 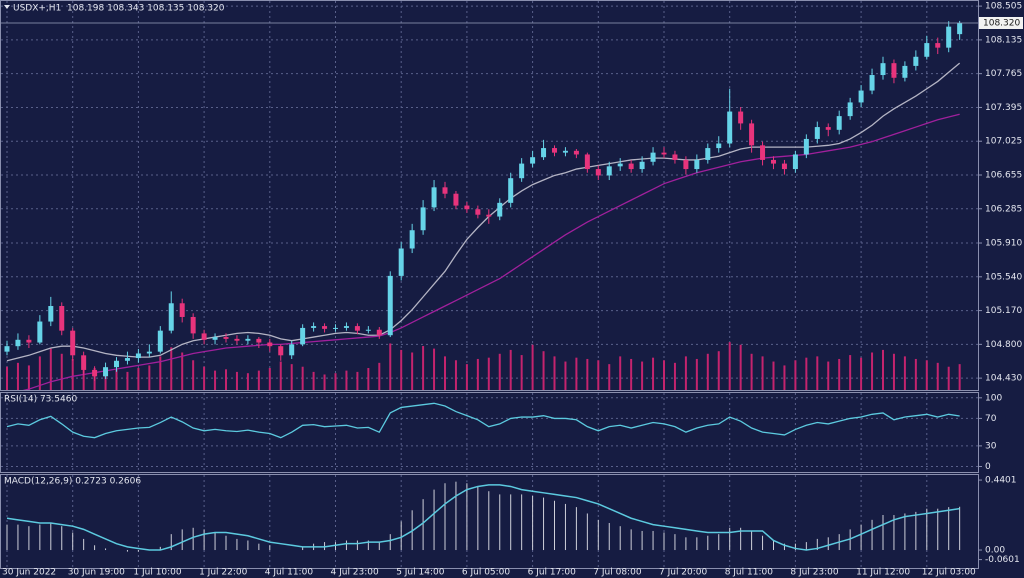 I want to click on macd-plot, so click(x=483, y=516).